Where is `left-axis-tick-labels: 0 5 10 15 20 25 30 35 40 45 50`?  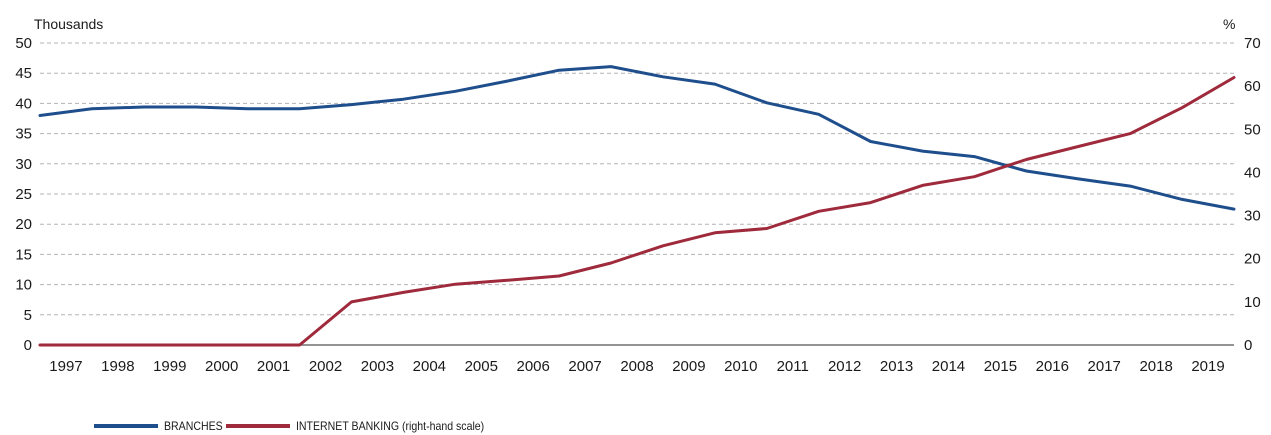 left-axis-tick-labels: 0 5 10 15 20 25 30 35 40 45 50 is located at coordinates (23, 194).